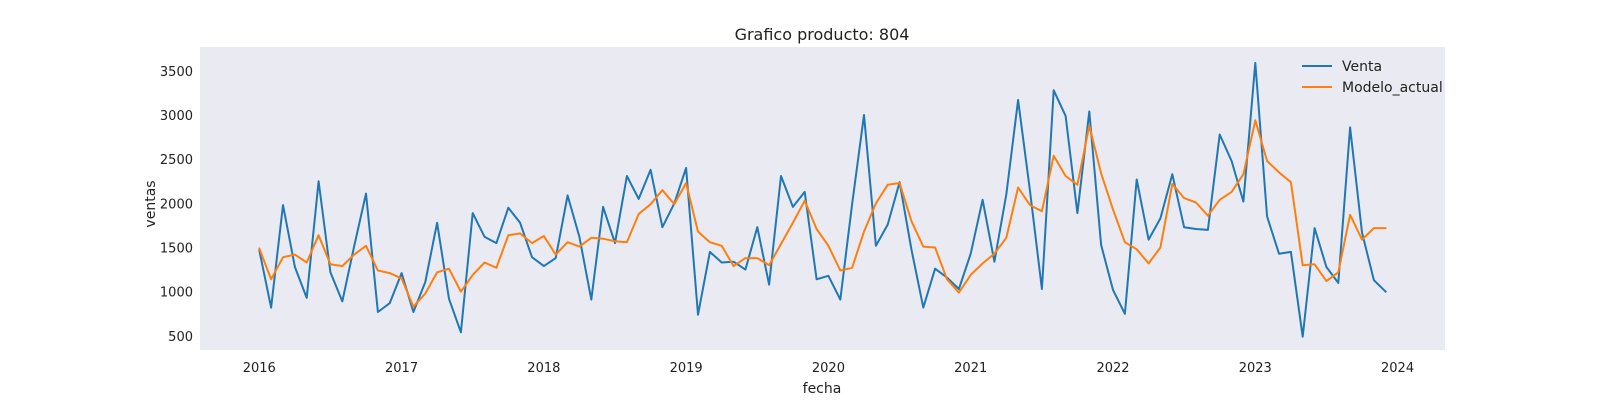 This screenshot has height=405, width=1600. Describe the element at coordinates (822, 34) in the screenshot. I see `chart-title: Grafico producto: 804` at that location.